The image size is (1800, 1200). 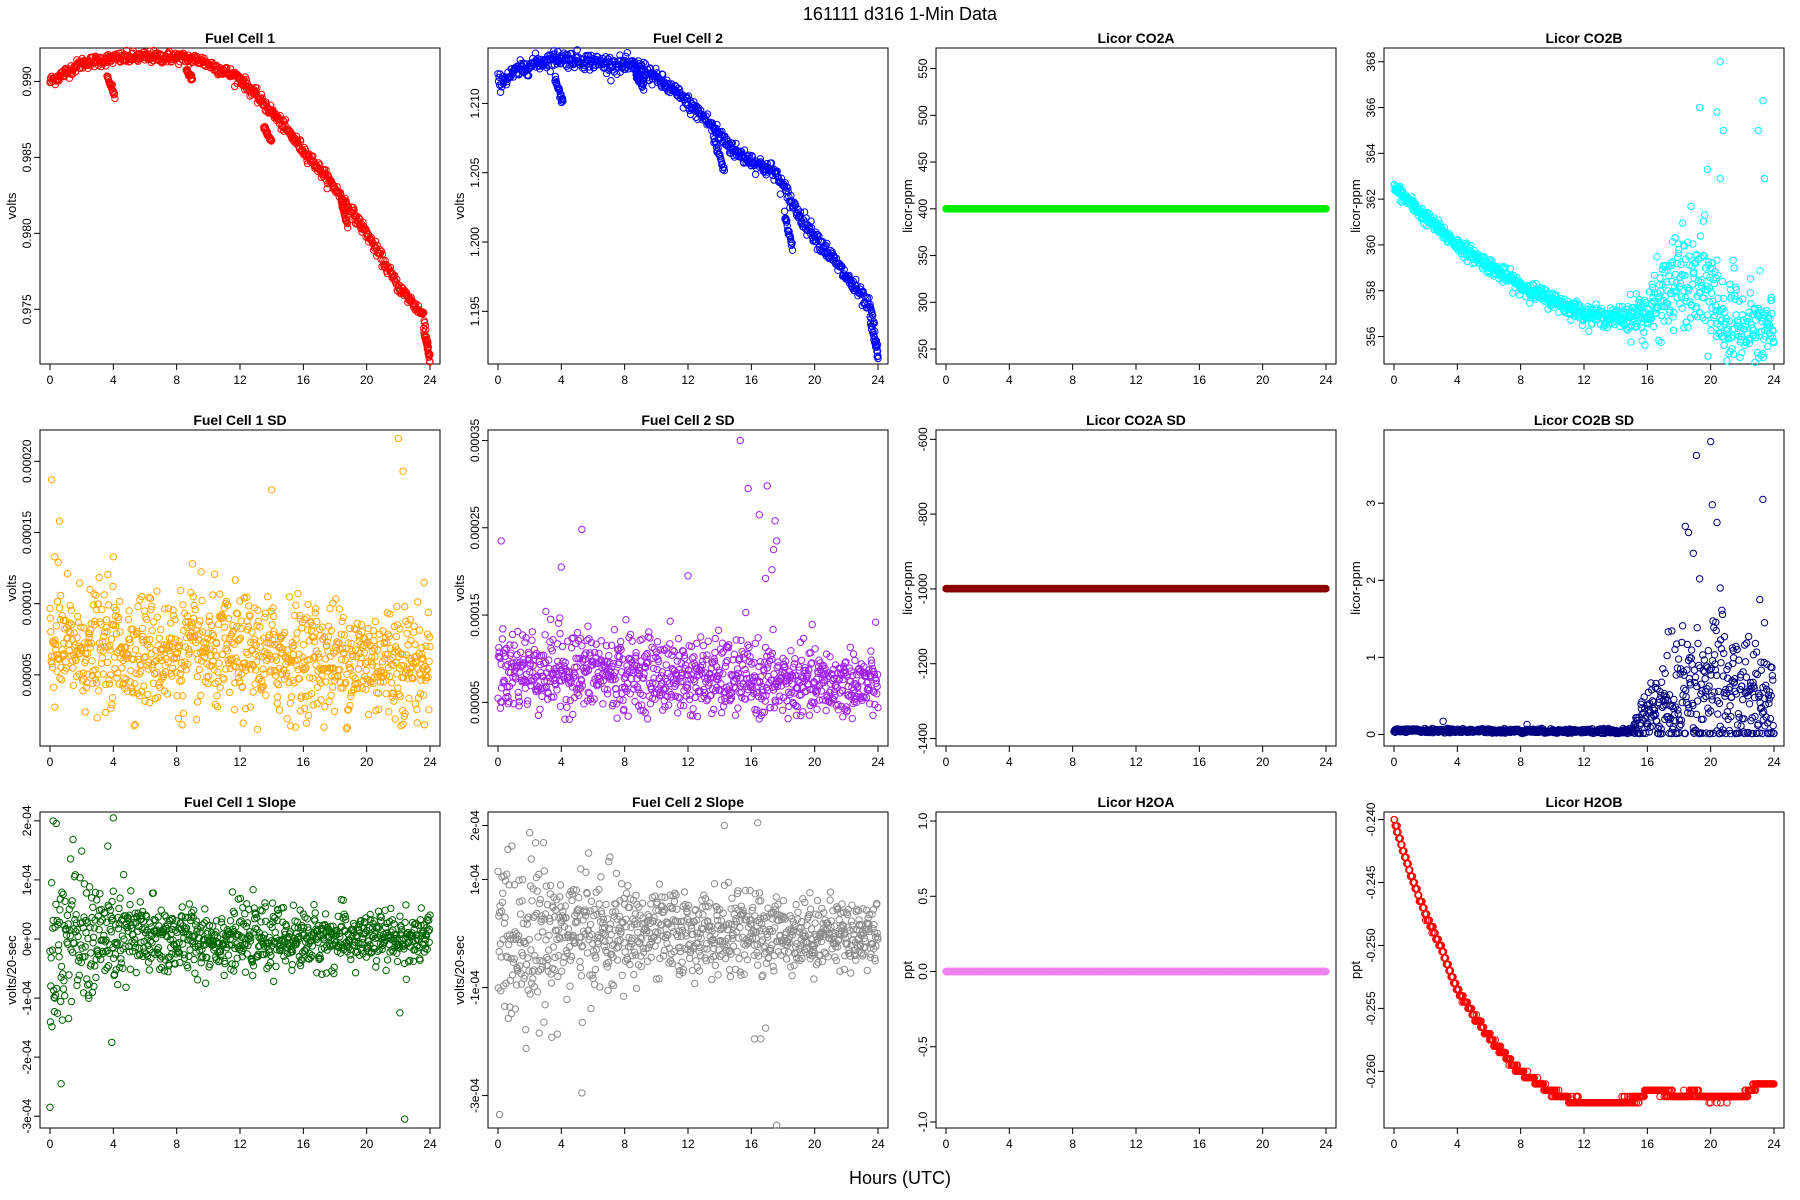 What do you see at coordinates (688, 38) in the screenshot?
I see `panel-title: Fuel Cell 2` at bounding box center [688, 38].